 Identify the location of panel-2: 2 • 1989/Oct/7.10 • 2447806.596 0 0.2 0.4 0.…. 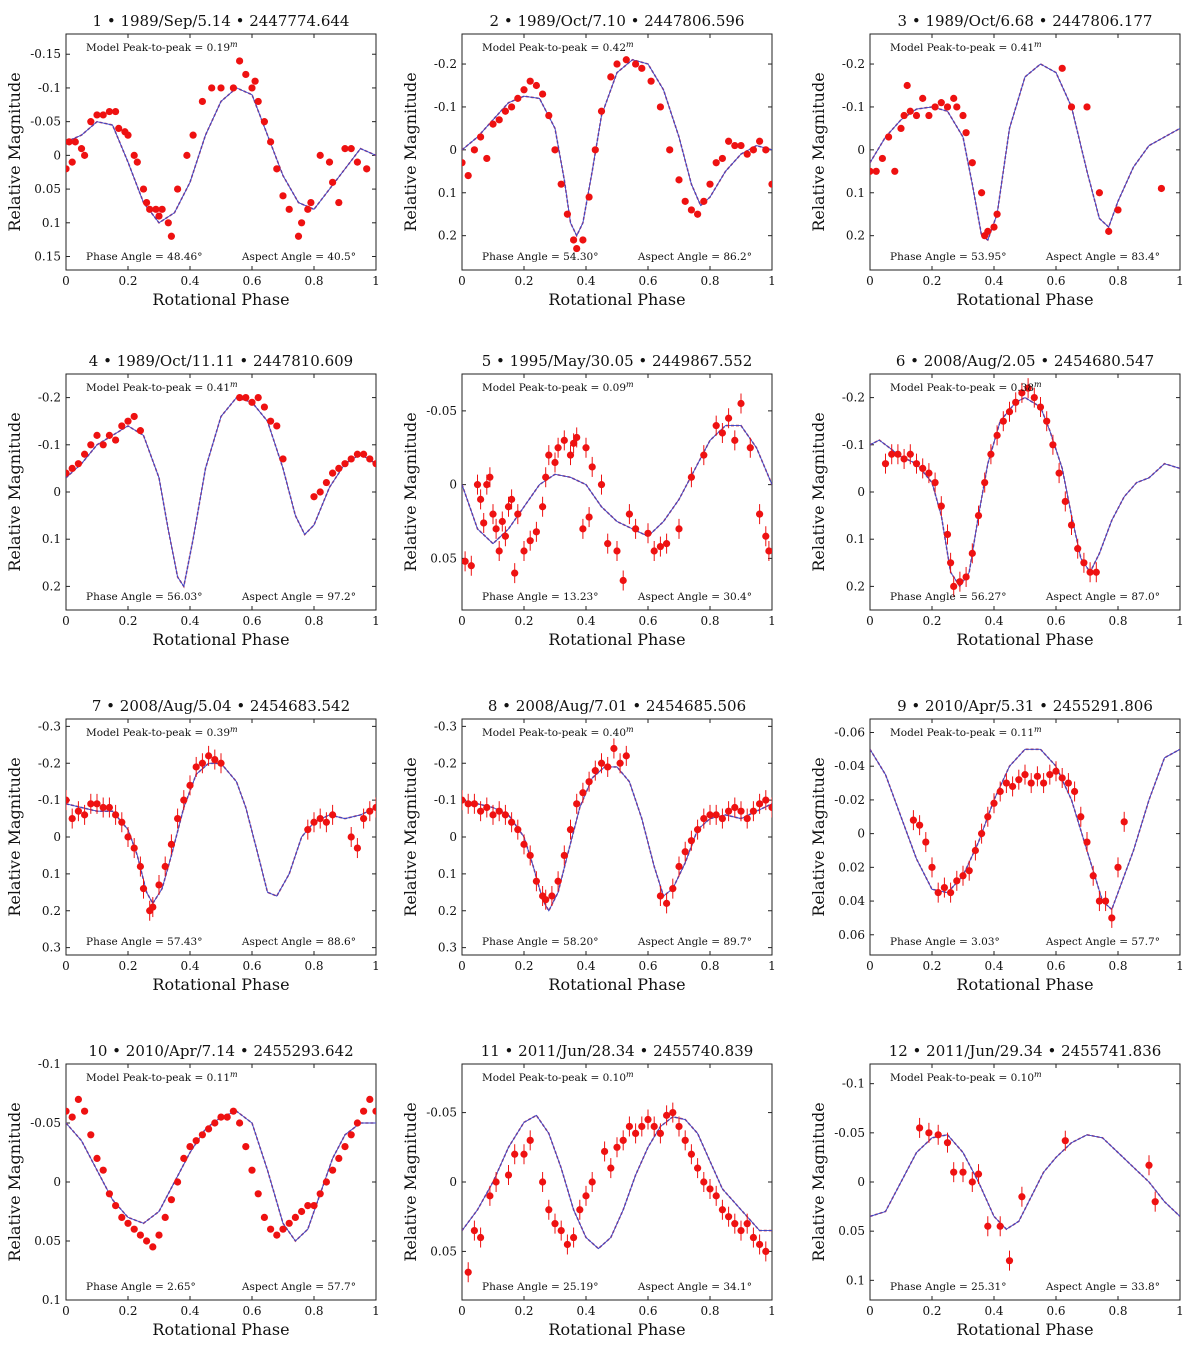
(588, 160).